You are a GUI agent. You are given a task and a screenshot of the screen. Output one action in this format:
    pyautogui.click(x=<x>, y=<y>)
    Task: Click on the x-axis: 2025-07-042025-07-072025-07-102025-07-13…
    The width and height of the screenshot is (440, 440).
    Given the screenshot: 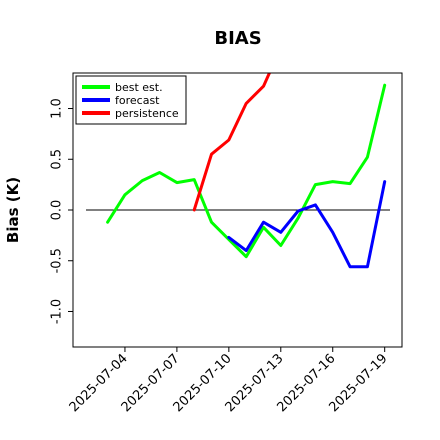 What is the action you would take?
    pyautogui.click(x=229, y=381)
    